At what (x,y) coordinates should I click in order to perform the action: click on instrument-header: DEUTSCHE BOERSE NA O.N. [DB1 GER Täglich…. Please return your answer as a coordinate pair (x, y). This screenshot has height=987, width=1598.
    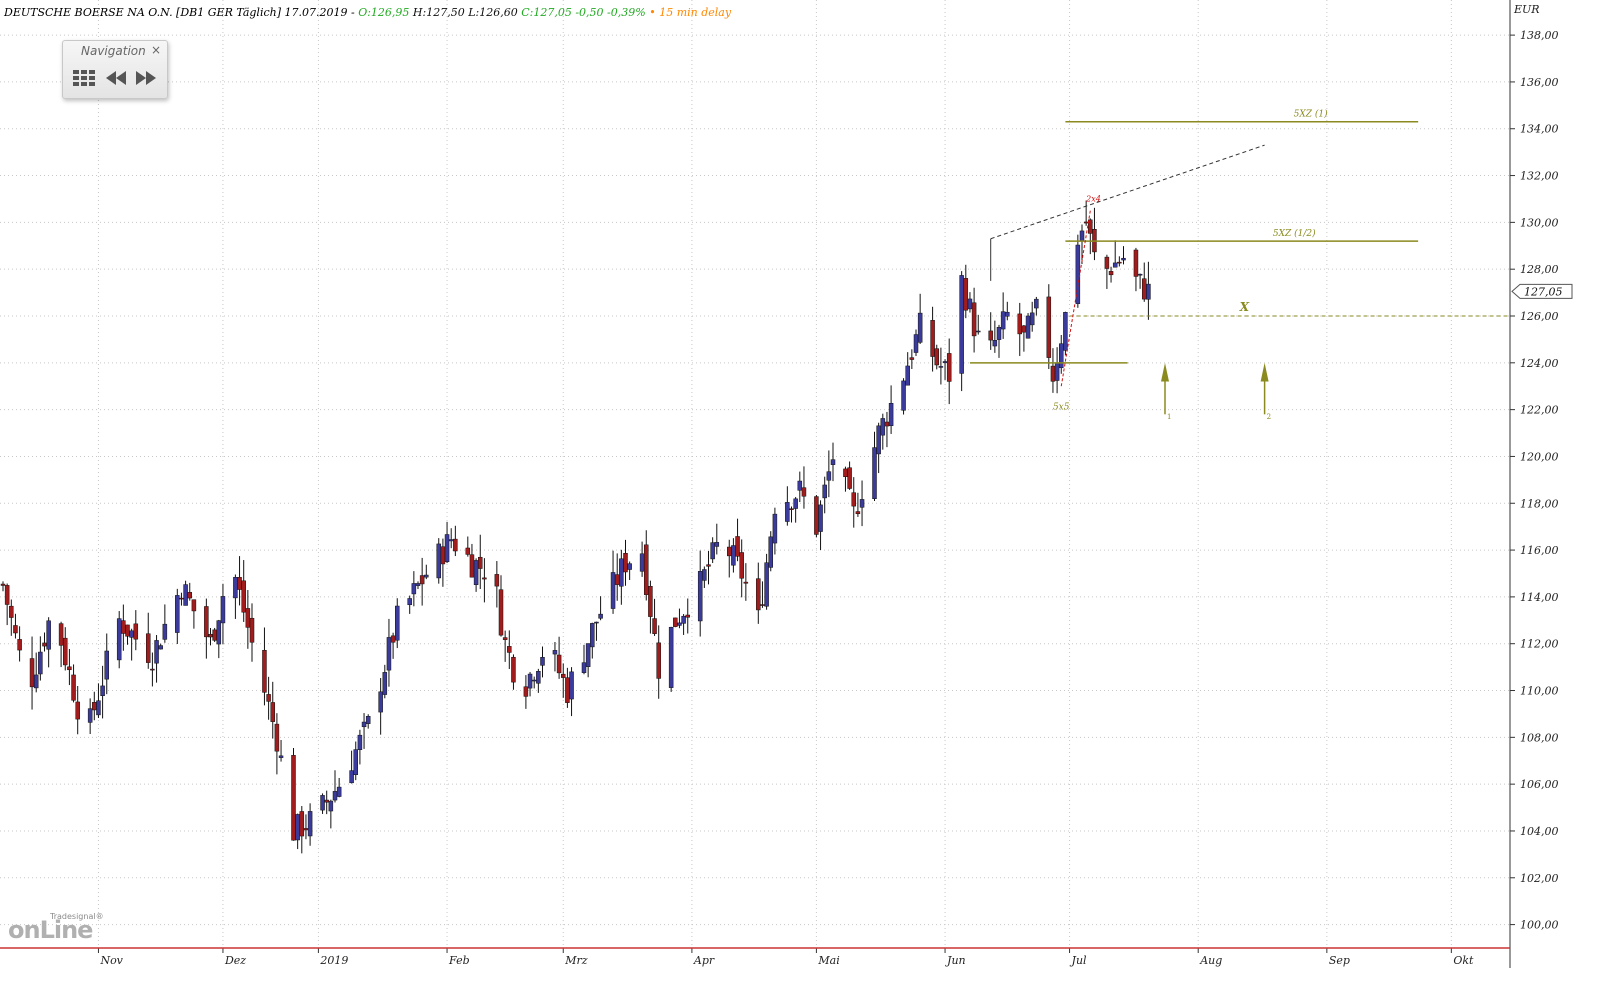
    Looking at the image, I should click on (367, 12).